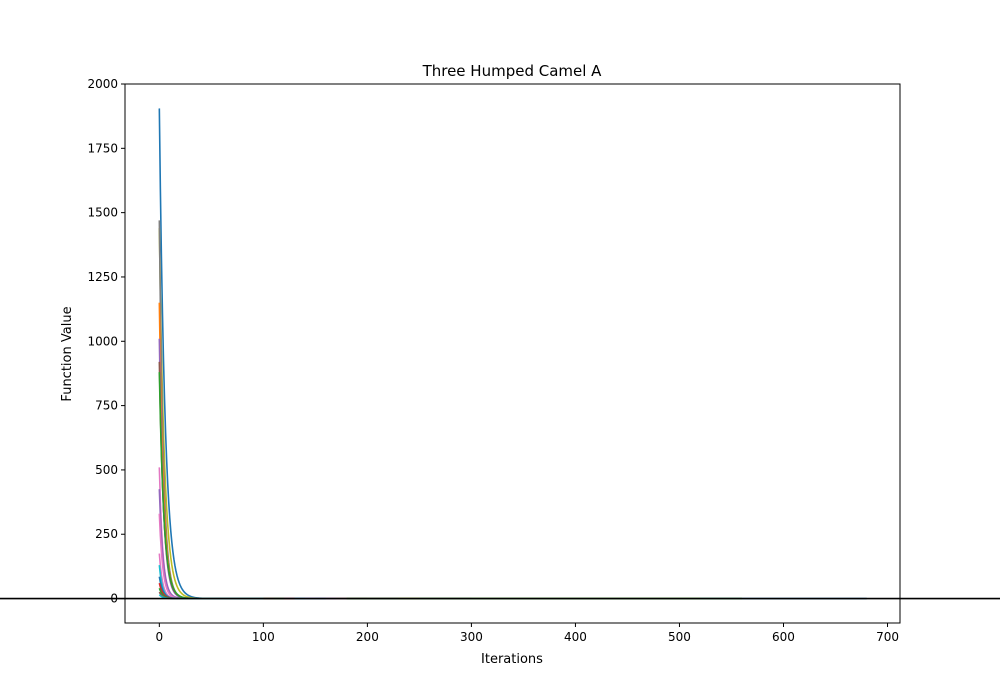  What do you see at coordinates (575, 637) in the screenshot?
I see `x-tick-label: 400` at bounding box center [575, 637].